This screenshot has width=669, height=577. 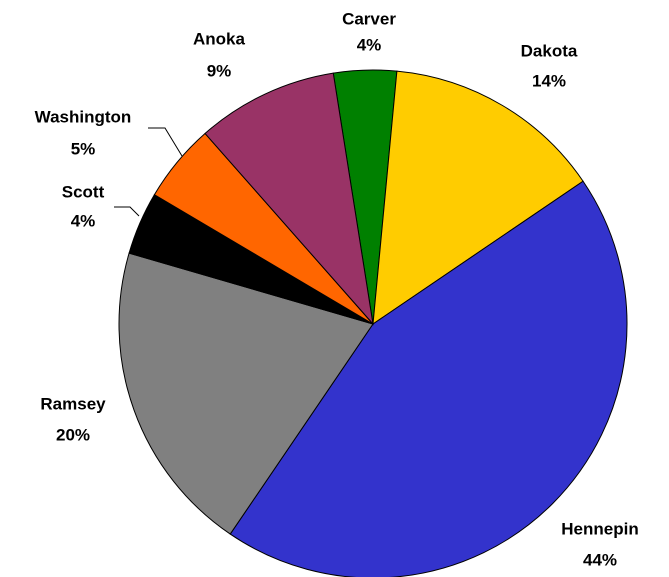 I want to click on slice-label: Washington, so click(x=83, y=116).